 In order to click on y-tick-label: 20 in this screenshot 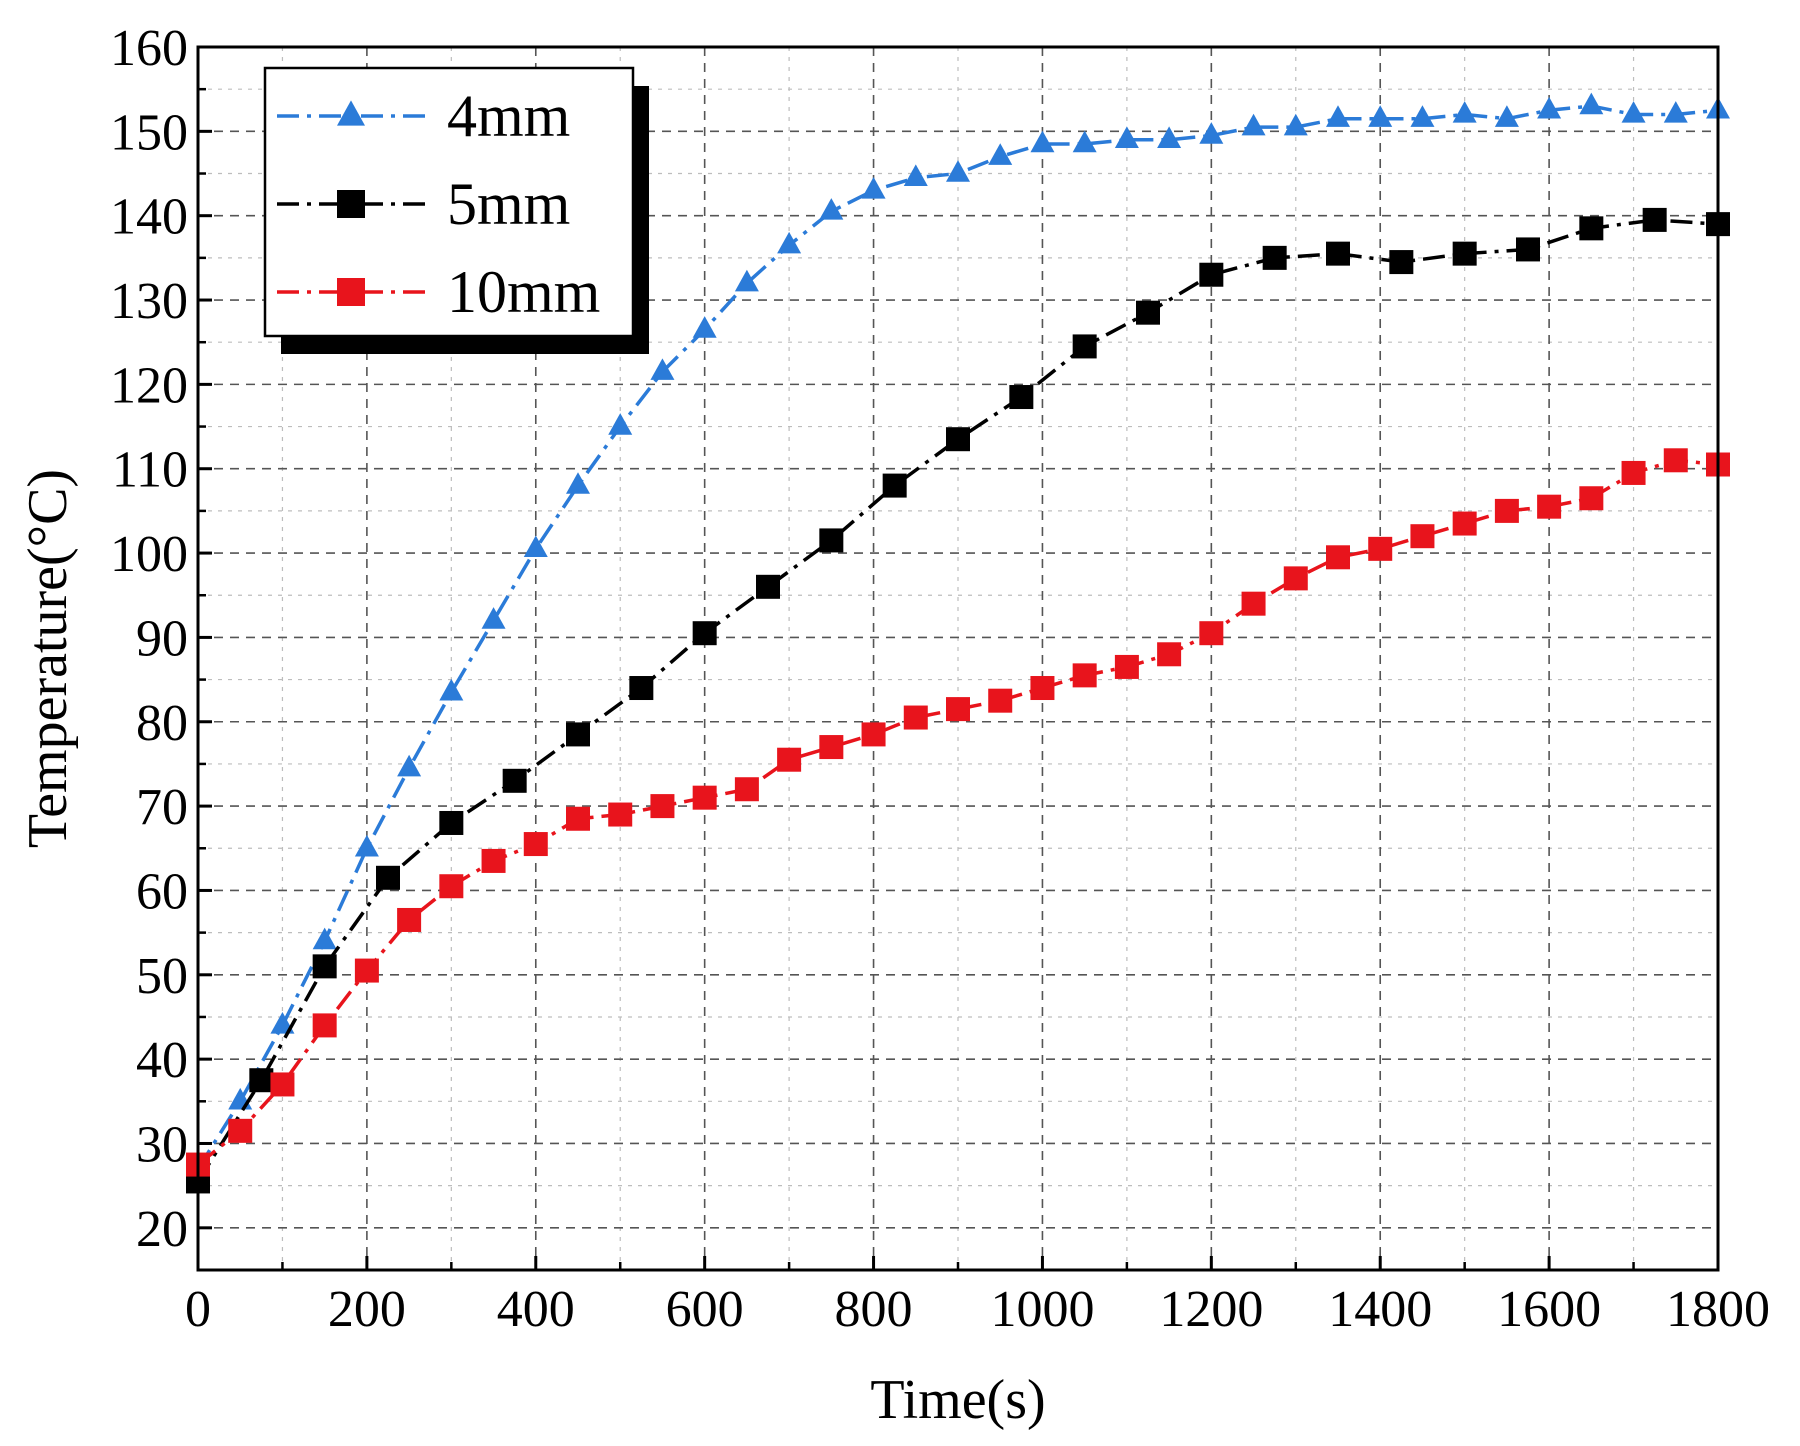, I will do `click(162, 1229)`.